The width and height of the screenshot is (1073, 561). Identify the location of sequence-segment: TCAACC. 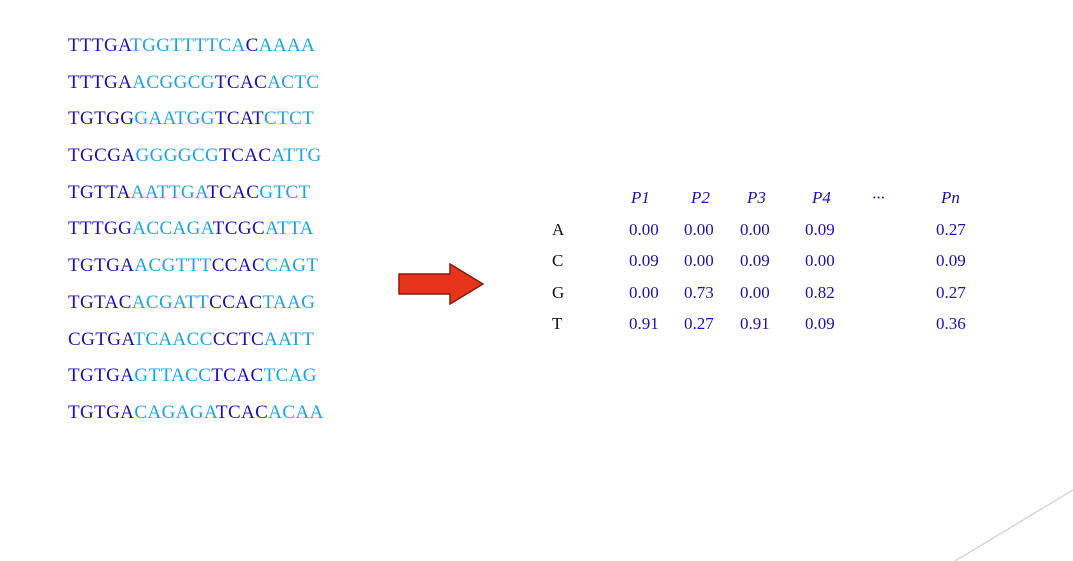
(173, 339).